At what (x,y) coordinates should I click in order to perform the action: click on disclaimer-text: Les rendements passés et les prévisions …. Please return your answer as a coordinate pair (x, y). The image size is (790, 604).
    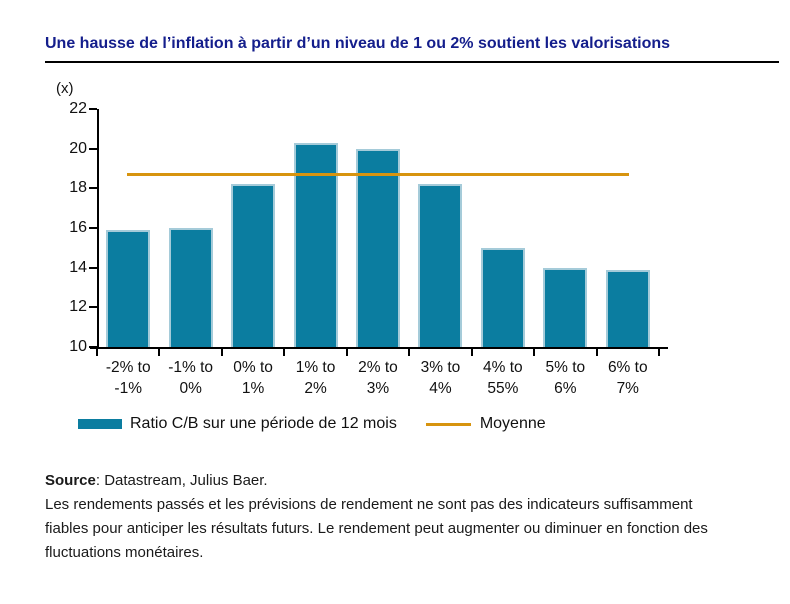
    Looking at the image, I should click on (376, 528).